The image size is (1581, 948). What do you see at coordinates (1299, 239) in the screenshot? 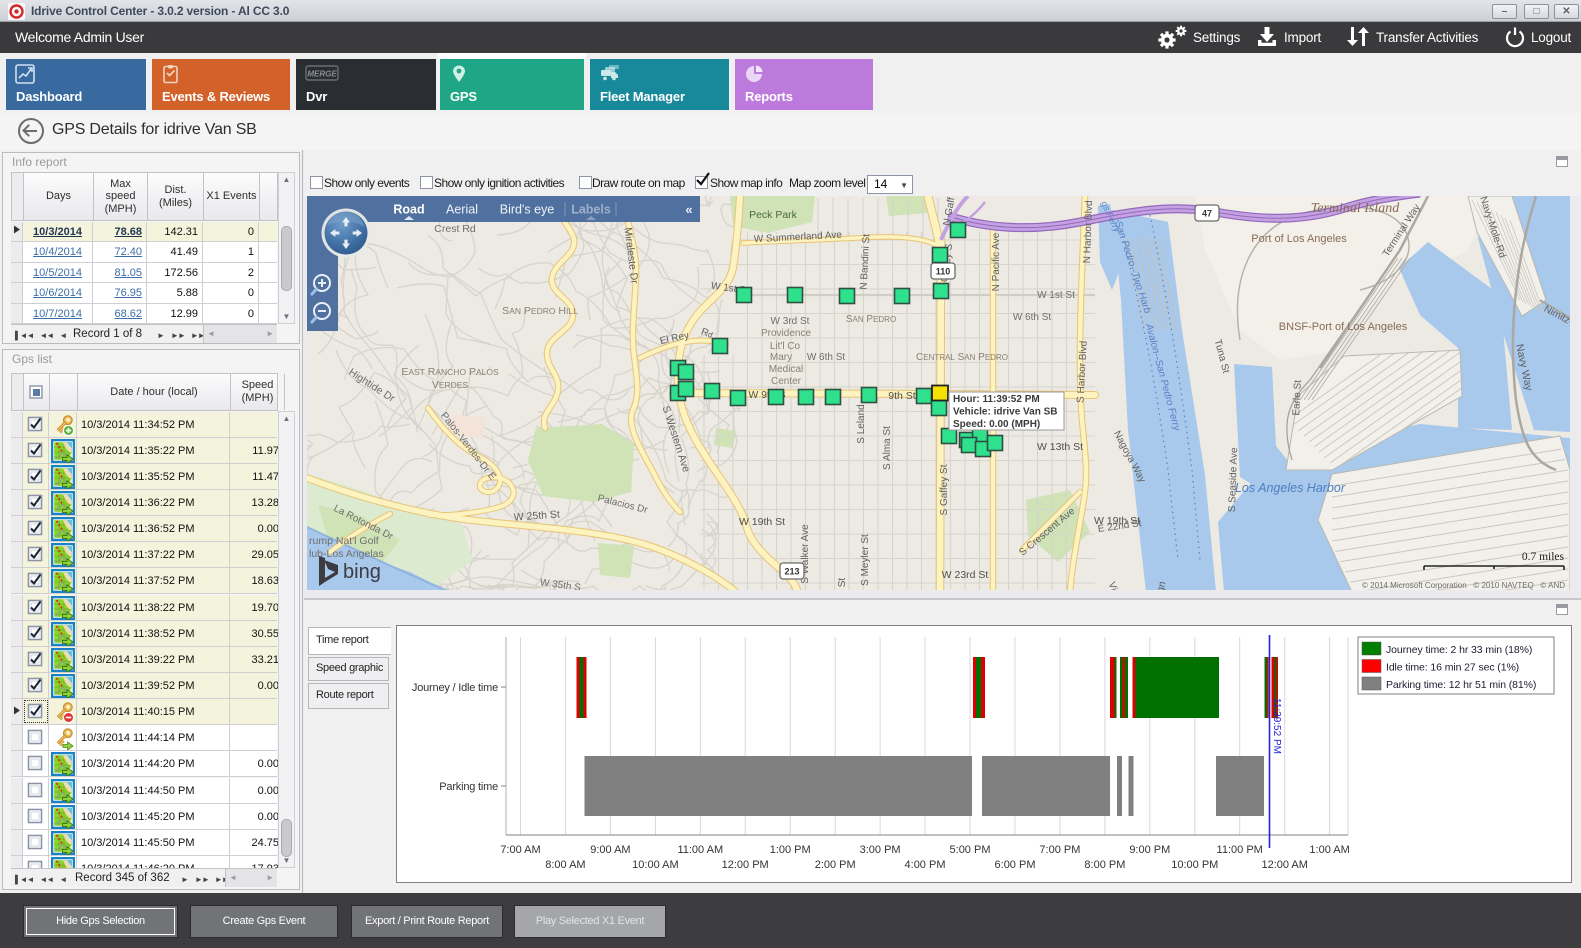
I see `svg-text: Port of Los Angeles` at bounding box center [1299, 239].